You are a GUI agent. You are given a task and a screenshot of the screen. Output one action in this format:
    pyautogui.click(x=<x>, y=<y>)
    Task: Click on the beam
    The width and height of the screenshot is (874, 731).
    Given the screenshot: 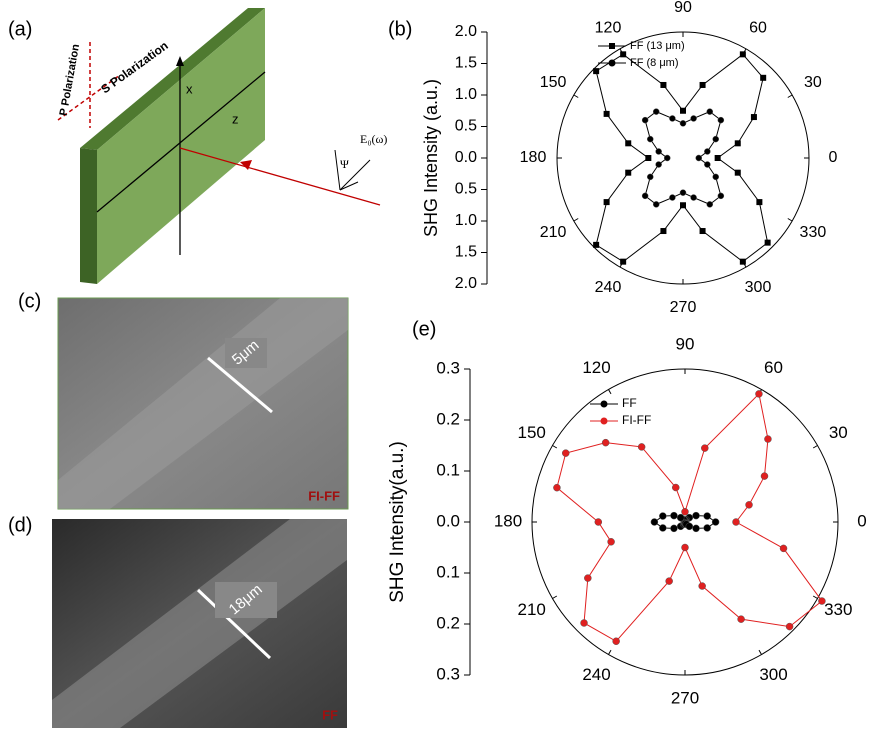 What is the action you would take?
    pyautogui.click(x=280, y=176)
    